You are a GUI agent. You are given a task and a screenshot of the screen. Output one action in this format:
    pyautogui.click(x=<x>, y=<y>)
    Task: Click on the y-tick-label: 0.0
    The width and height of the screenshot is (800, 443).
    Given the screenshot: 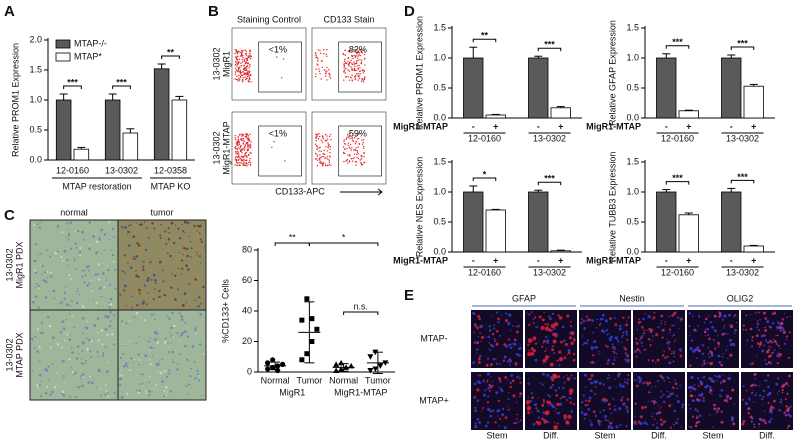 What is the action you would take?
    pyautogui.click(x=35, y=159)
    